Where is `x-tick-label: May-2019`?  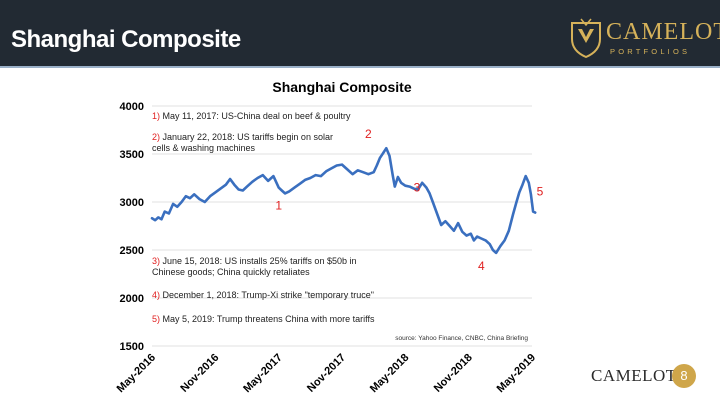
x-tick-label: May-2019 is located at coordinates (517, 374).